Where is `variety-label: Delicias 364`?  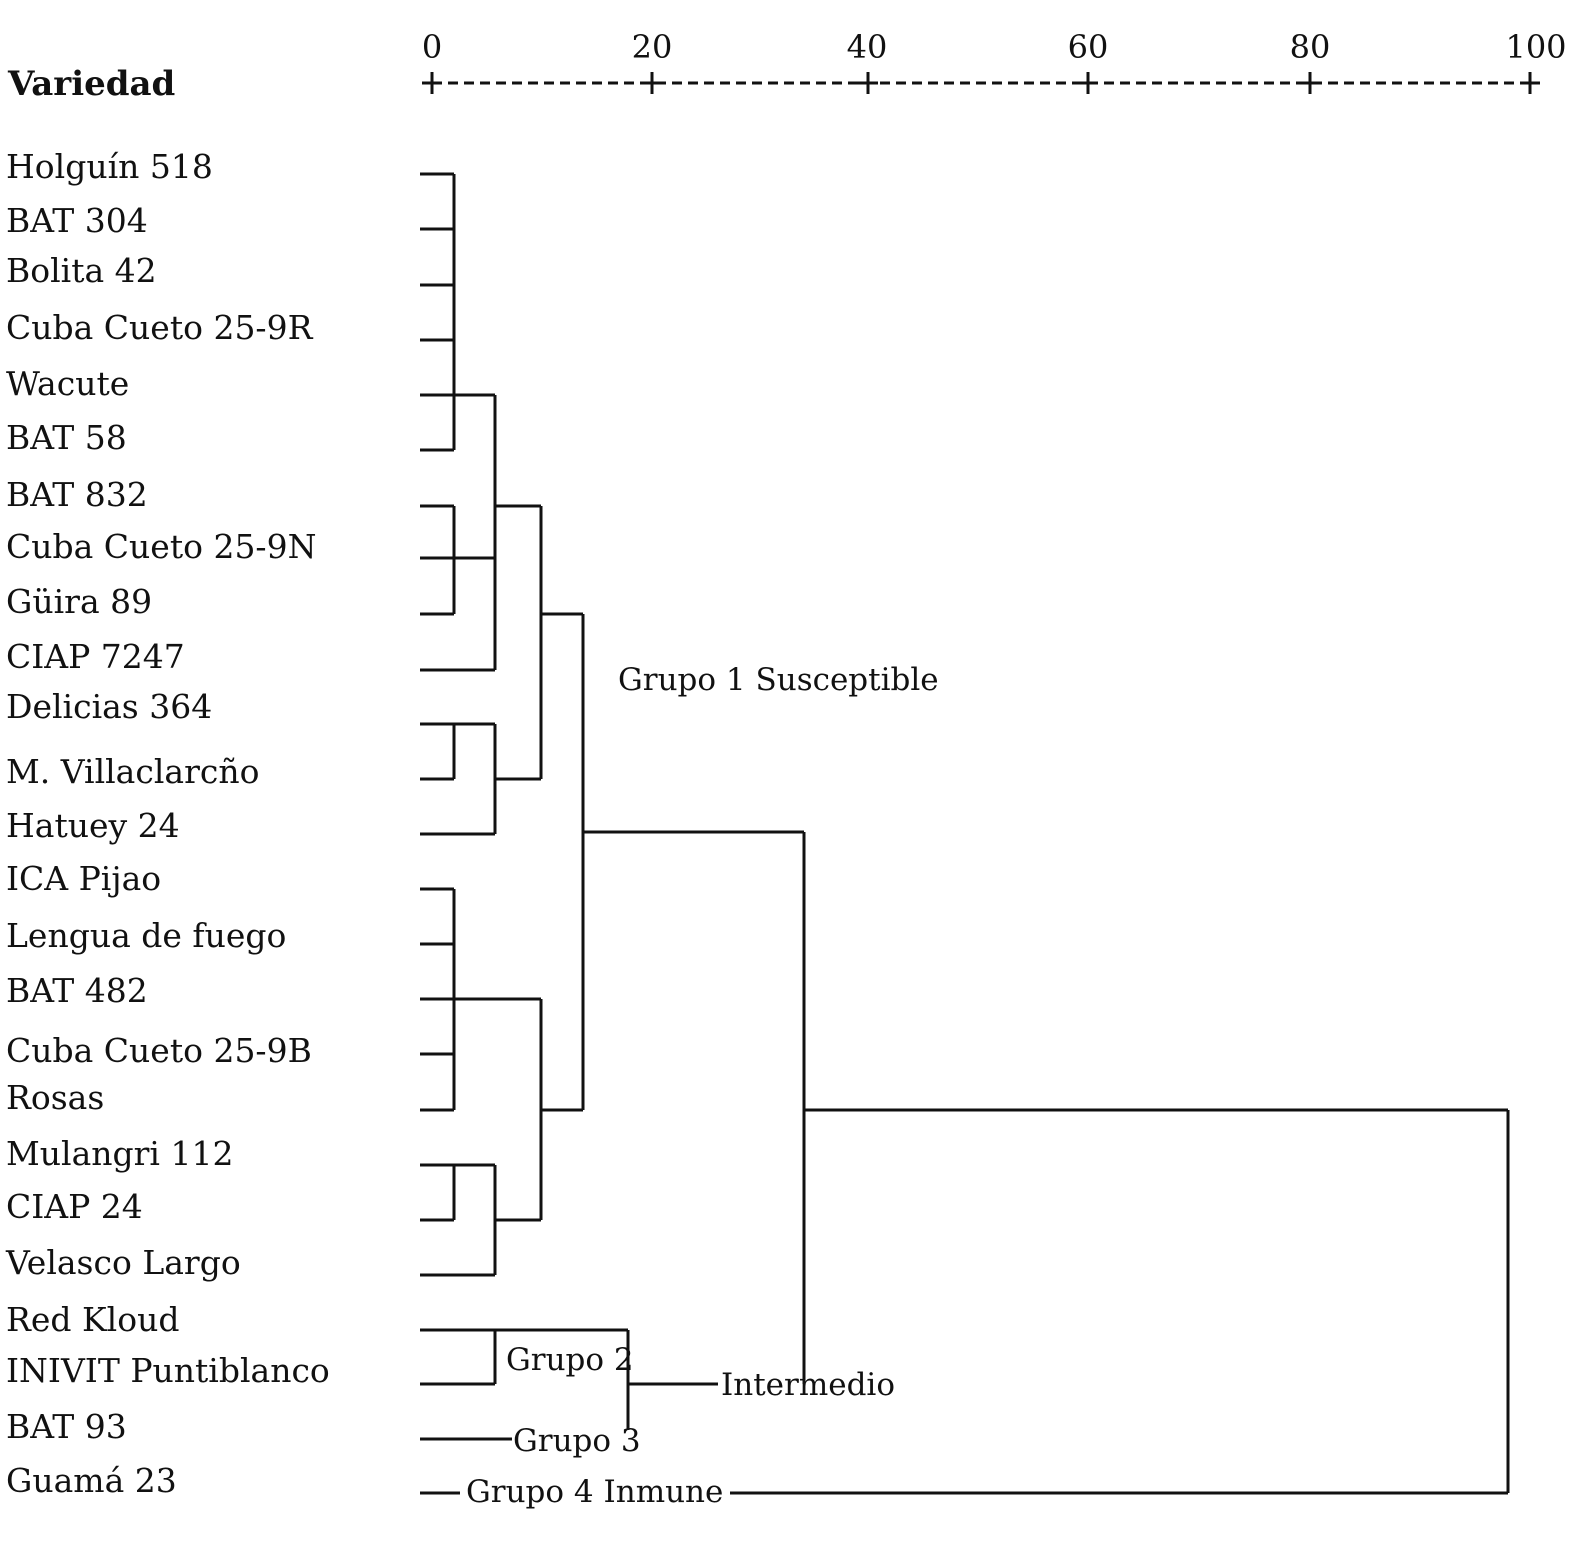
variety-label: Delicias 364 is located at coordinates (109, 706).